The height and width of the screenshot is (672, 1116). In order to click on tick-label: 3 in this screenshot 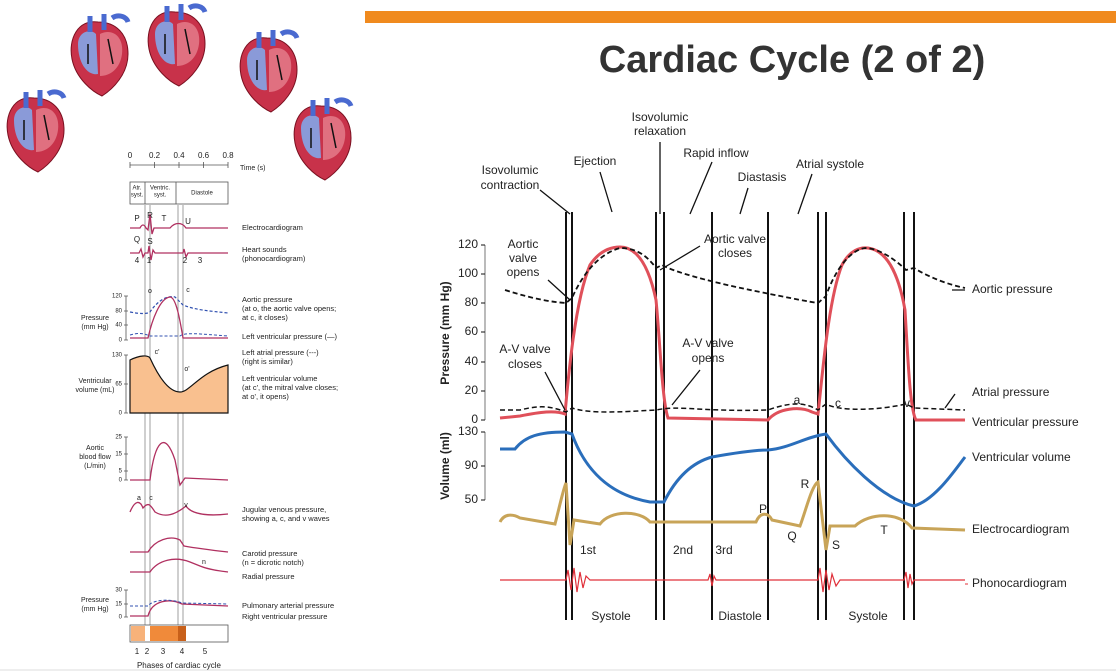, I will do `click(163, 651)`.